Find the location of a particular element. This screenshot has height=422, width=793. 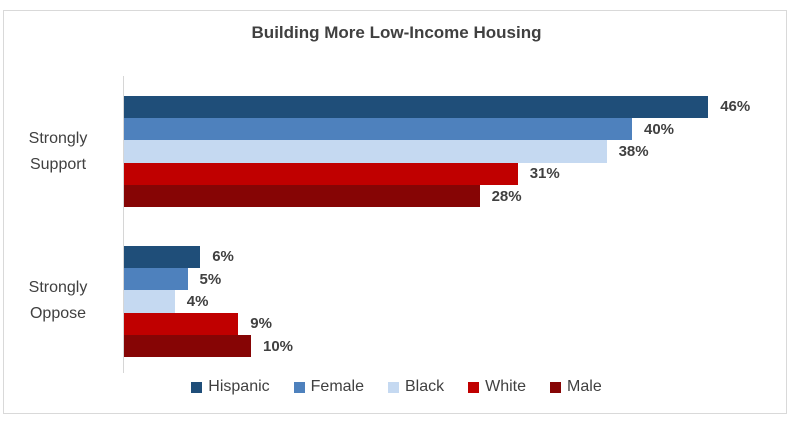

legend-label: White is located at coordinates (506, 386).